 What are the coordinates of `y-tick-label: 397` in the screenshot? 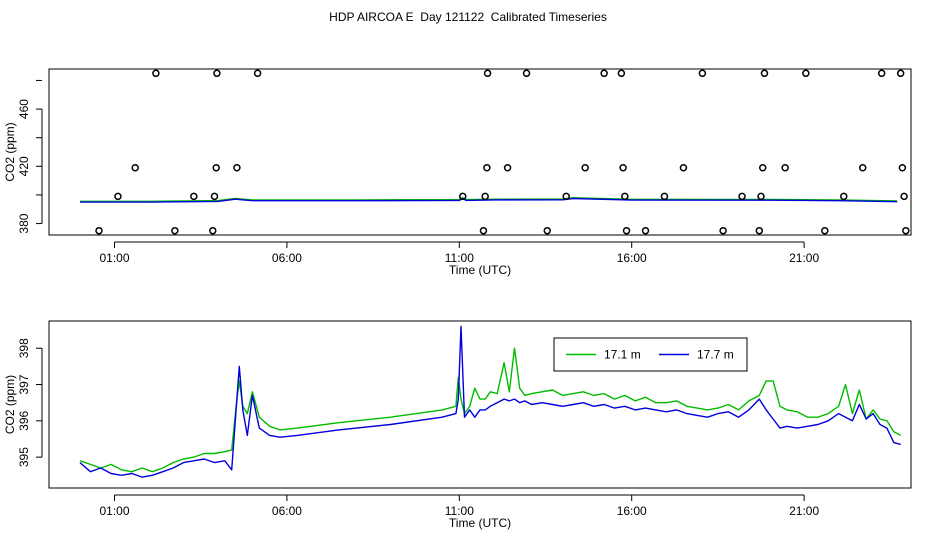 It's located at (24, 384).